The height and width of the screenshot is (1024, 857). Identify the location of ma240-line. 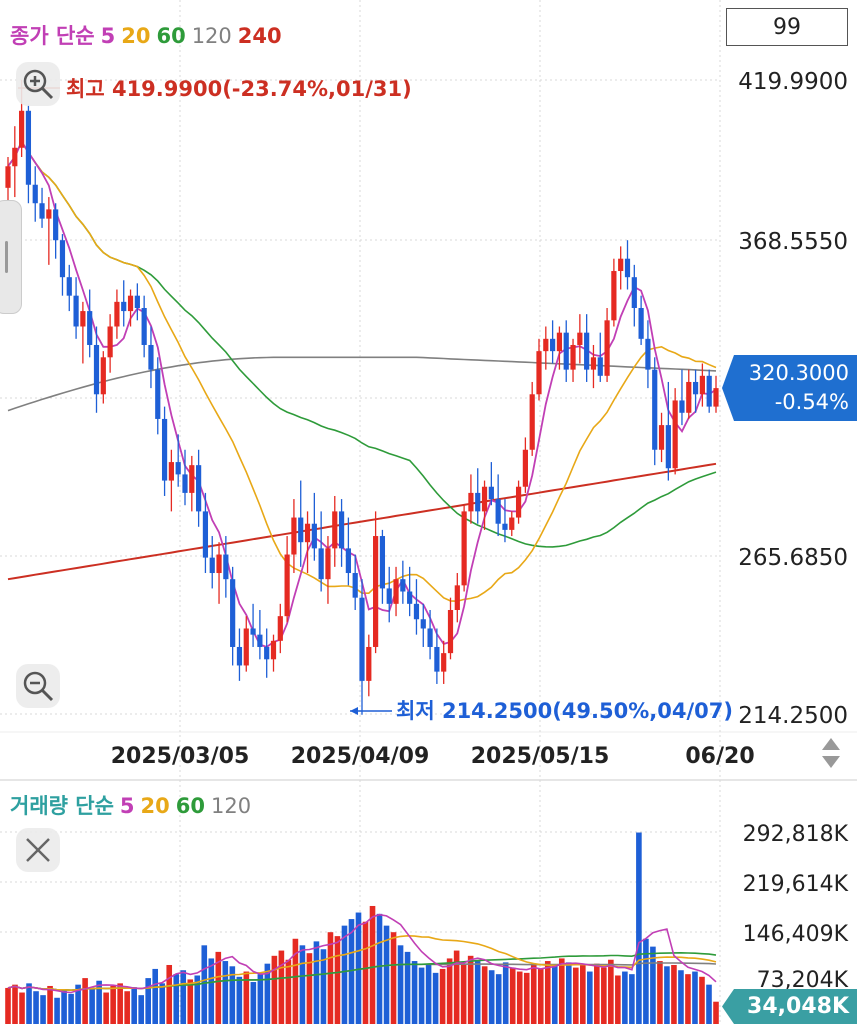
(362, 521).